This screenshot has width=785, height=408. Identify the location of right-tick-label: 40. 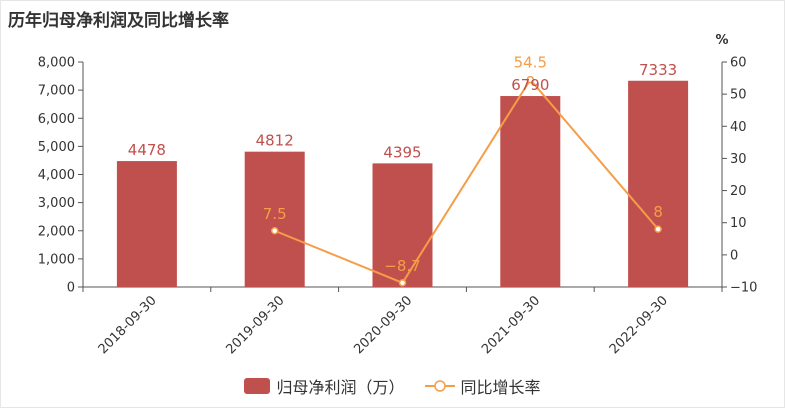
(738, 127).